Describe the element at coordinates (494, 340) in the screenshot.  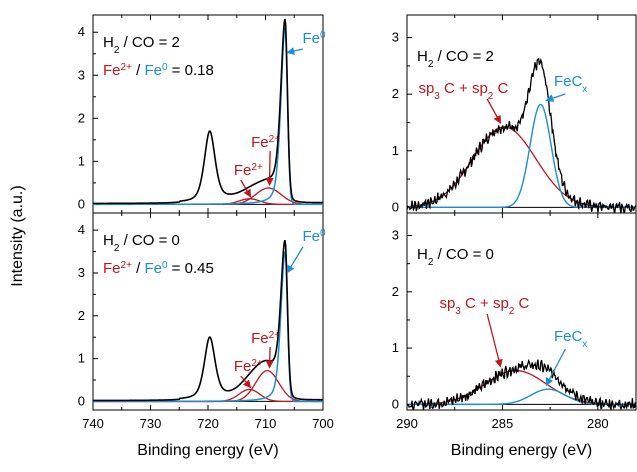
I see `carbon-arrow` at that location.